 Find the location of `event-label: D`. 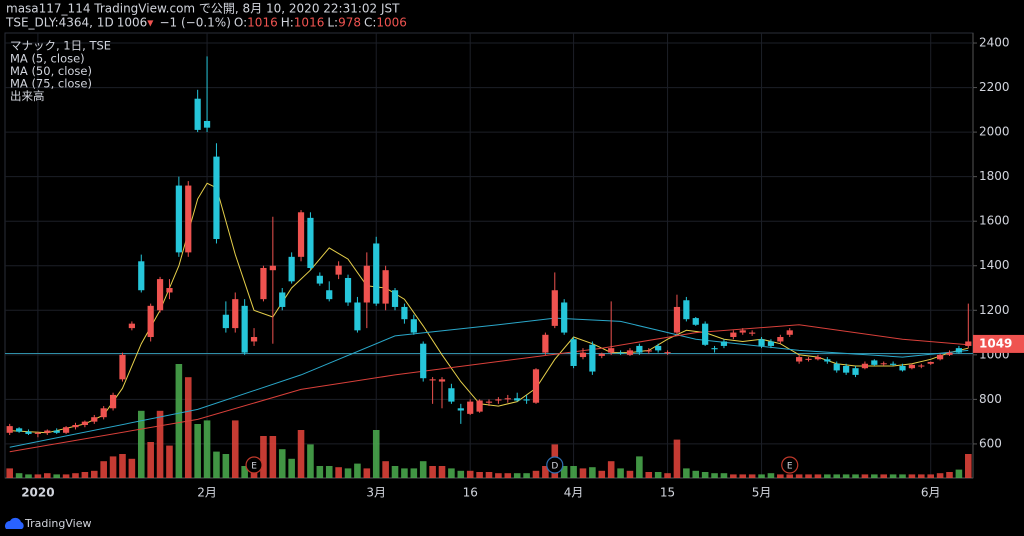

event-label: D is located at coordinates (554, 467).